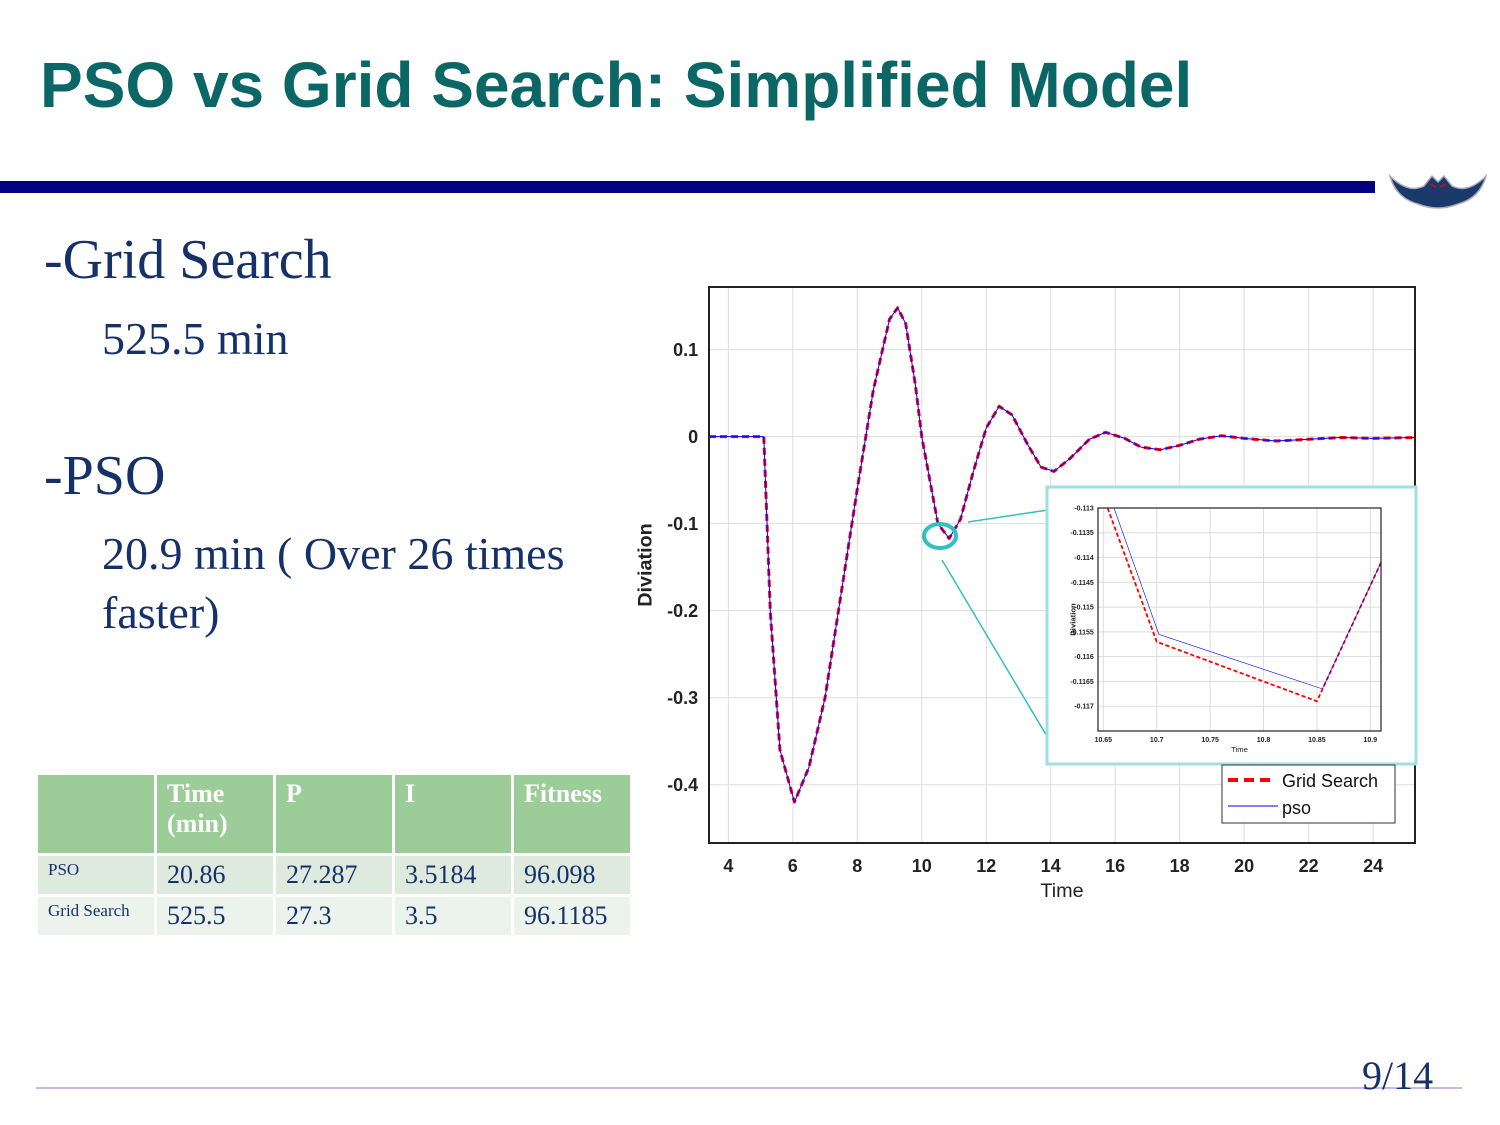  Describe the element at coordinates (682, 611) in the screenshot. I see `y-tick-label: -0.2` at that location.